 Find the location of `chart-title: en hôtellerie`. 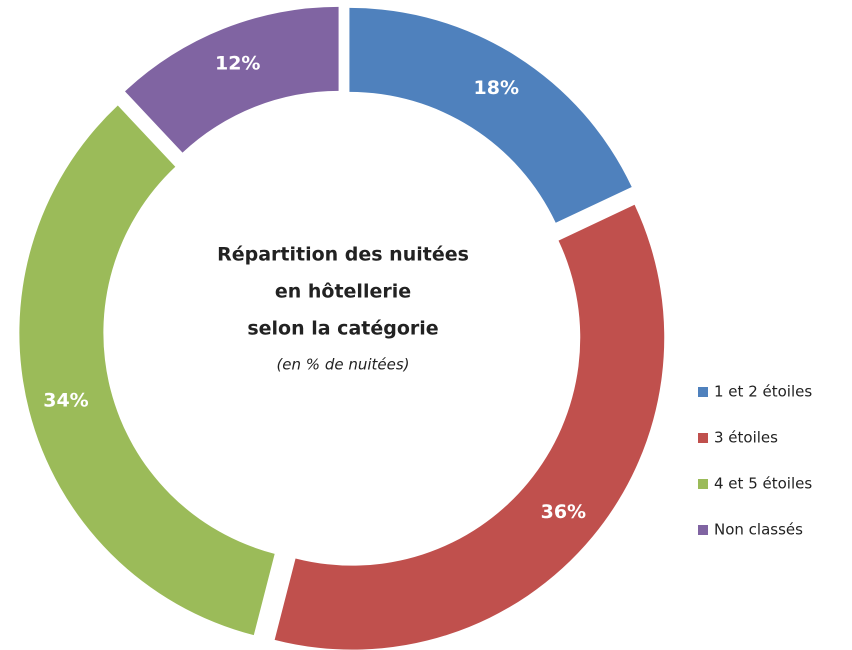

chart-title: en hôtellerie is located at coordinates (343, 292).